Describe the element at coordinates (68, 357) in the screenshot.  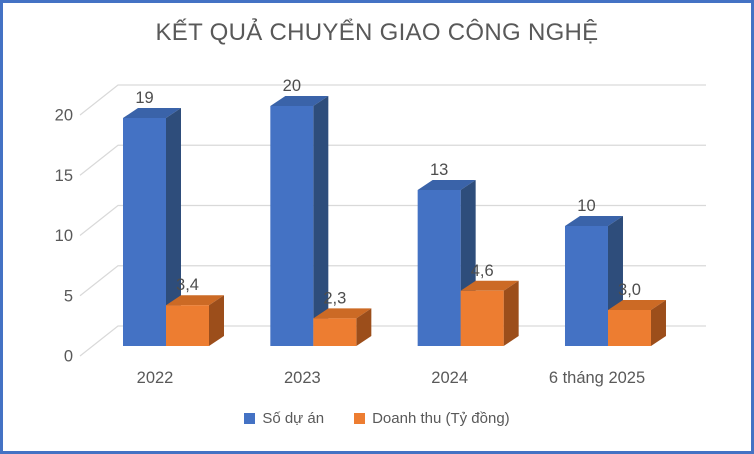
I see `y-tick-label: 0` at that location.